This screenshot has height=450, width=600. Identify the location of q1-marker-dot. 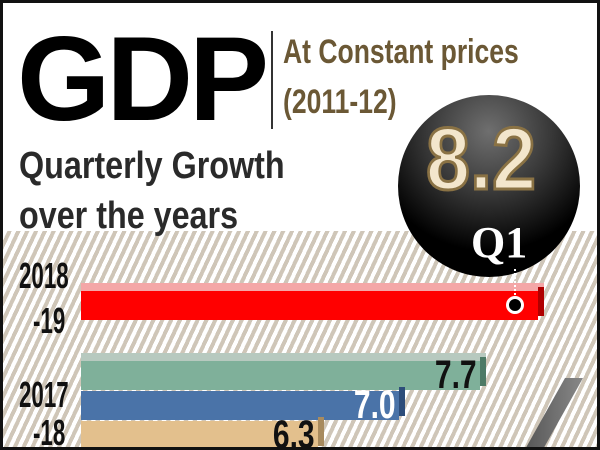
(515, 305).